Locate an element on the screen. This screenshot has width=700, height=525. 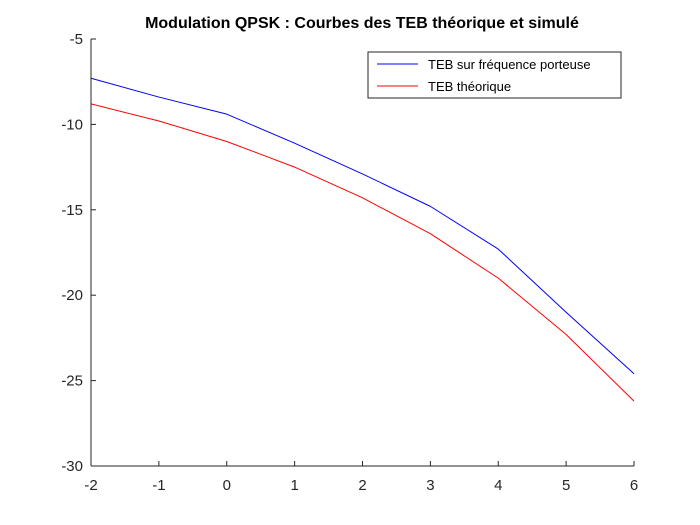
x-tick-label: 2 is located at coordinates (362, 485).